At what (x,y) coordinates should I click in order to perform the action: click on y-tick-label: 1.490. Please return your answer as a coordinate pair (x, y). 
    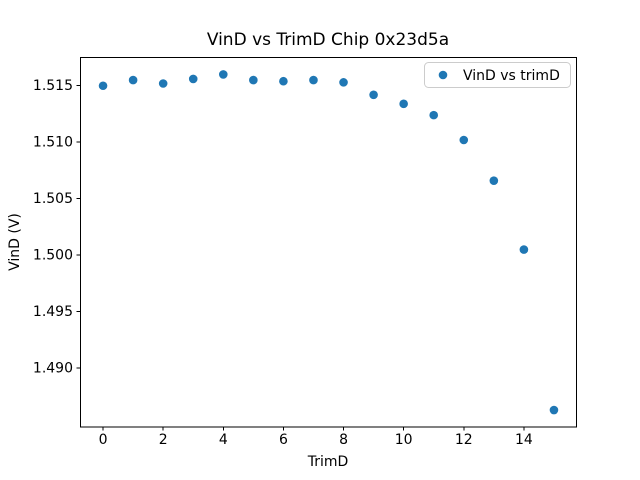
    Looking at the image, I should click on (53, 369).